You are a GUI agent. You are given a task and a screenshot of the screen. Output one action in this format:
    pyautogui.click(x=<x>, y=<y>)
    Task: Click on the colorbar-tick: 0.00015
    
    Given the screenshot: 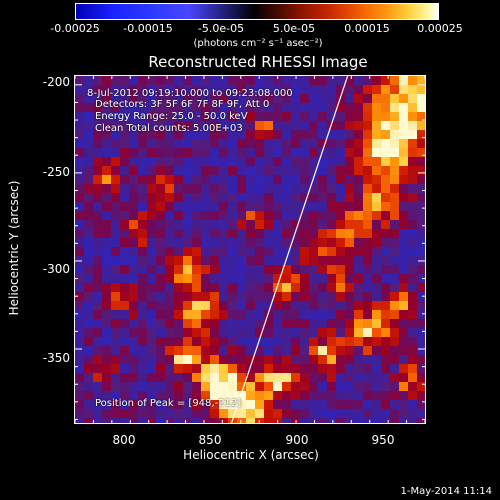 What is the action you would take?
    pyautogui.click(x=367, y=28)
    